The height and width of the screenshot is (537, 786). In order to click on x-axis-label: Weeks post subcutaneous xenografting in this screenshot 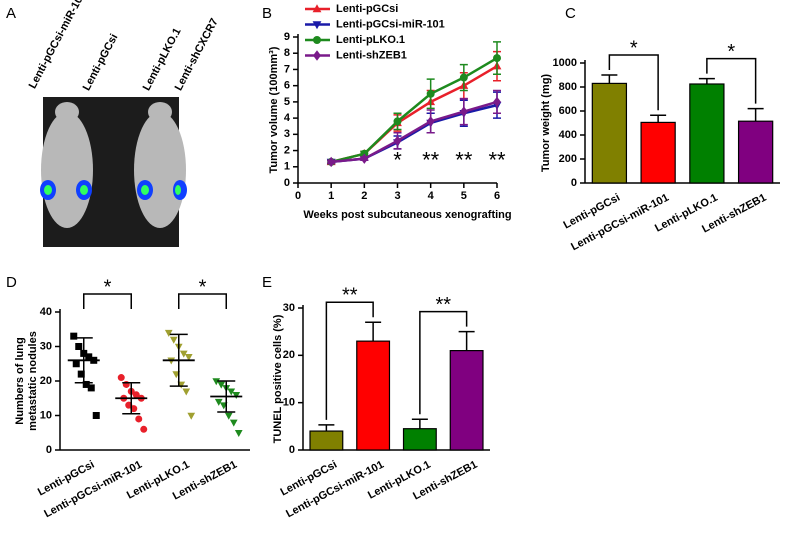, I will do `click(407, 215)`.